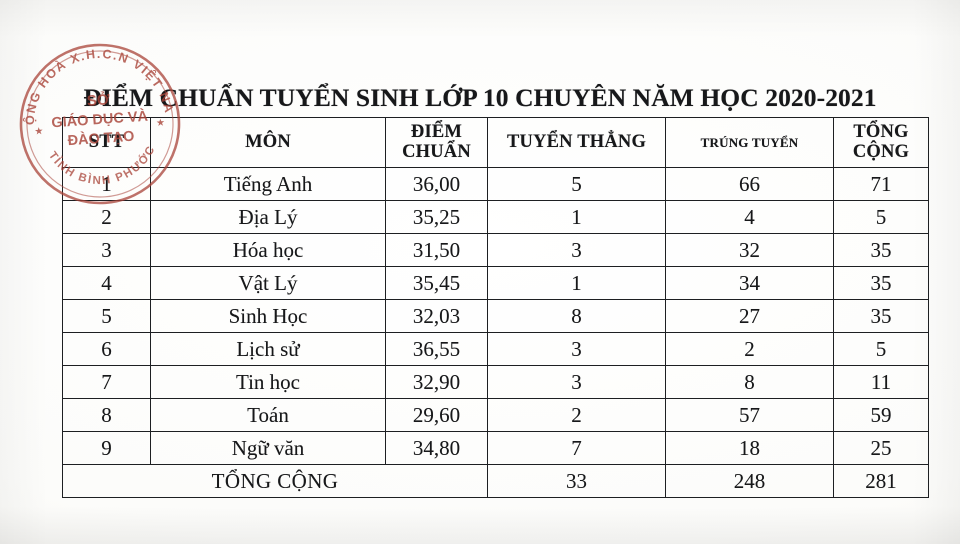 The height and width of the screenshot is (544, 960). Describe the element at coordinates (106, 250) in the screenshot. I see `cell-stt: 3` at that location.